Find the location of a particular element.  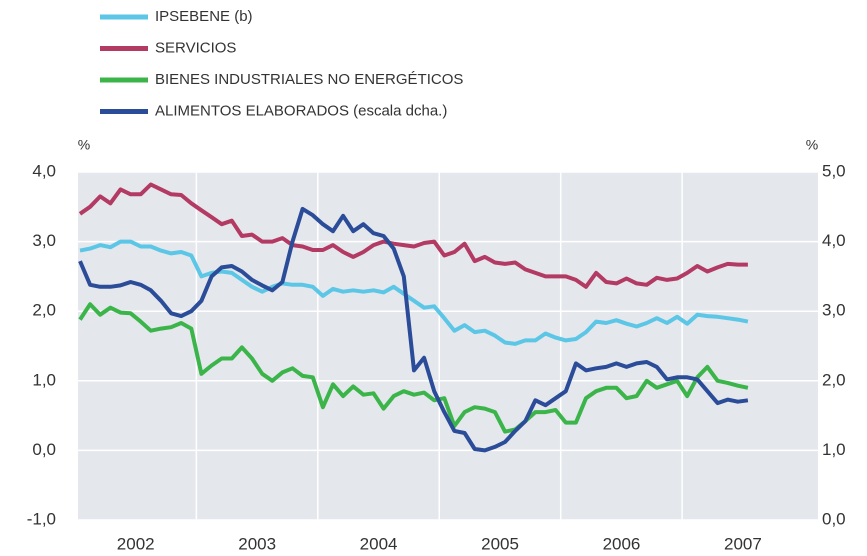

legend-label: SERVICIOS is located at coordinates (195, 47).